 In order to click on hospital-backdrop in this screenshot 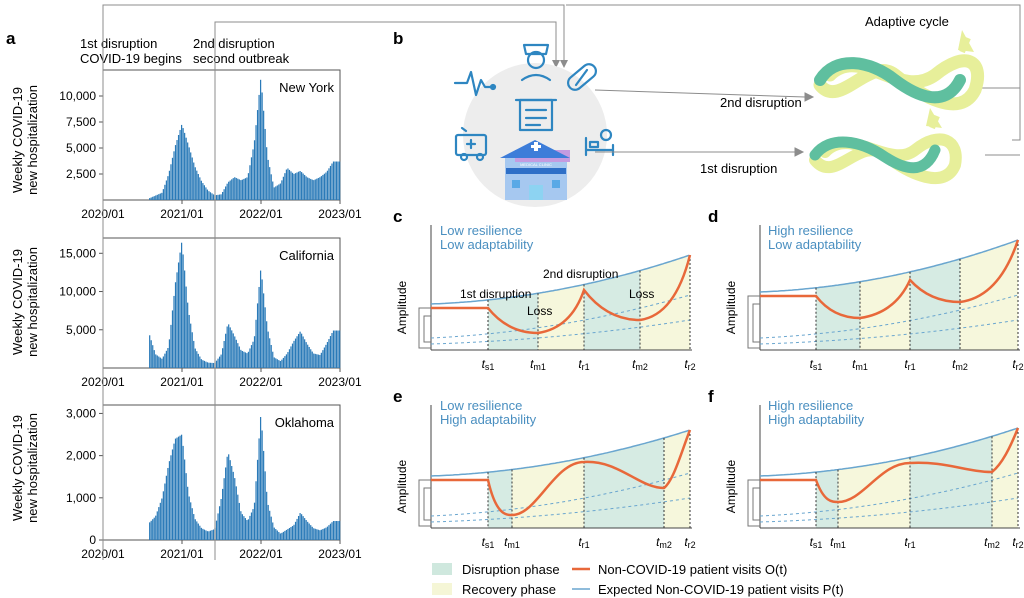, I will do `click(535, 135)`.